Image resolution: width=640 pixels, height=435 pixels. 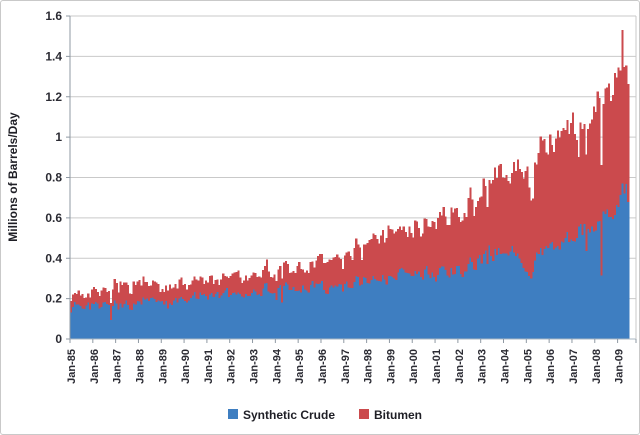 I want to click on y-axis-tick-labels: 0 0.2 0.4 0.6 0.8 1 1.2 1.4 1.6, so click(x=53, y=177).